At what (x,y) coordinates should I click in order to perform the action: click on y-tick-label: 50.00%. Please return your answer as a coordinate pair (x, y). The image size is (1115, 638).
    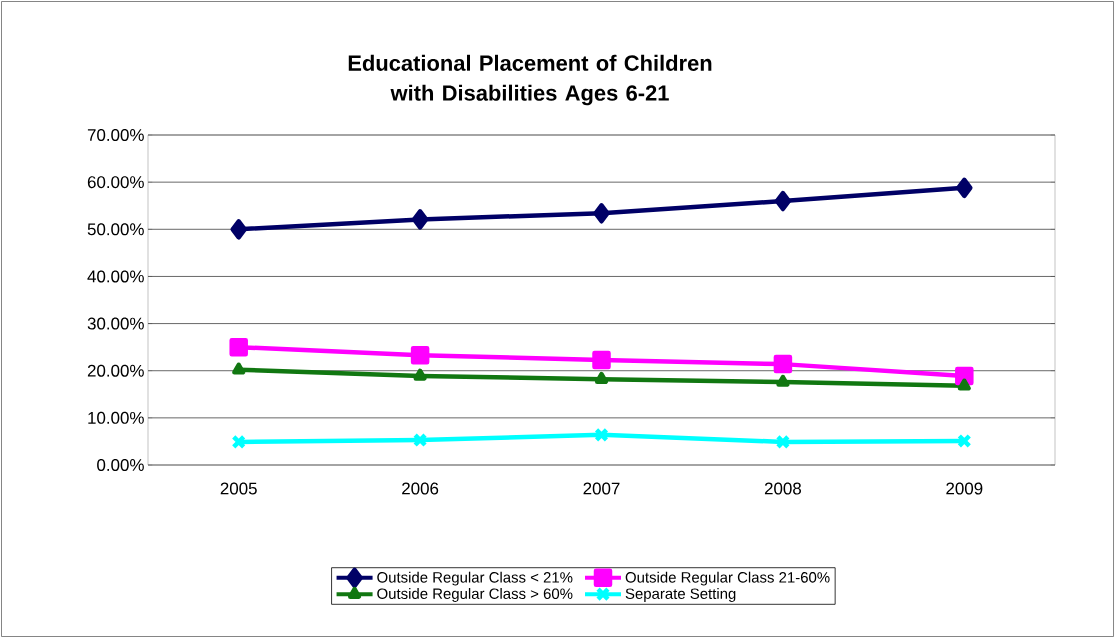
    Looking at the image, I should click on (115, 229).